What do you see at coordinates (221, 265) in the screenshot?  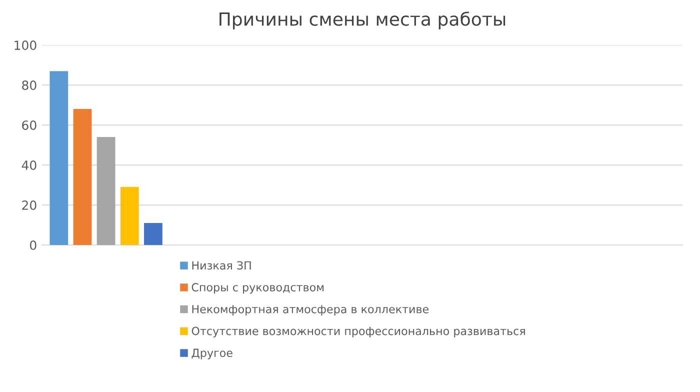 I see `legend-label: Низкая ЗП` at bounding box center [221, 265].